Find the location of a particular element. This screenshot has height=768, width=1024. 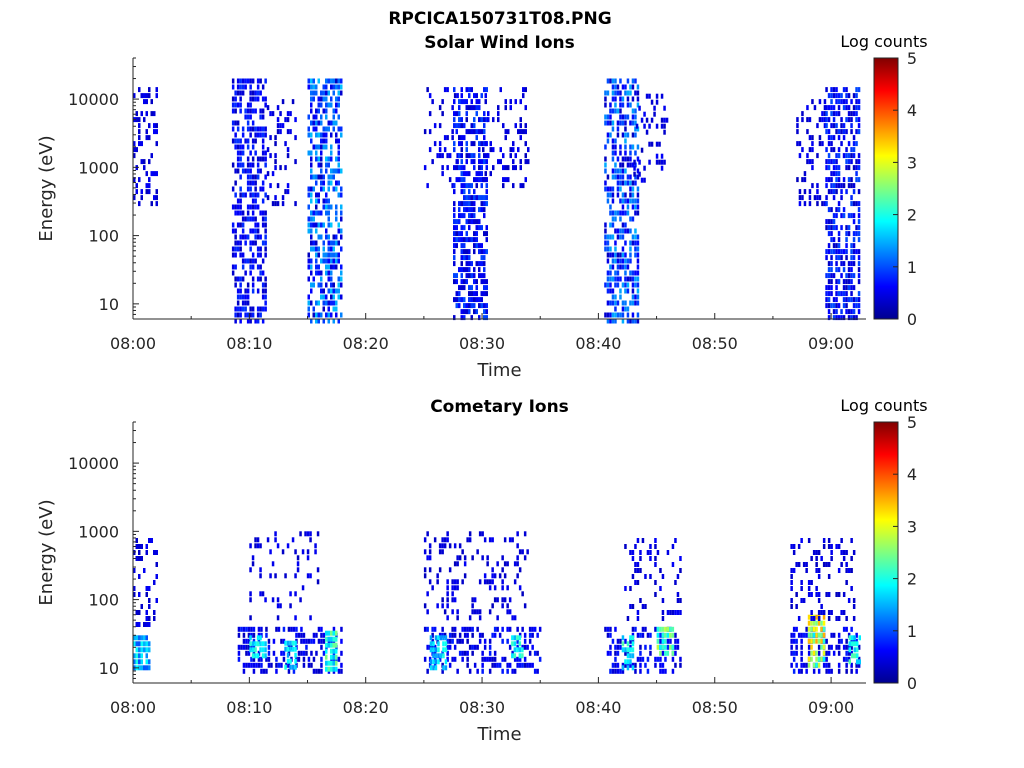

colorbar-tick-label: 0 is located at coordinates (912, 683).